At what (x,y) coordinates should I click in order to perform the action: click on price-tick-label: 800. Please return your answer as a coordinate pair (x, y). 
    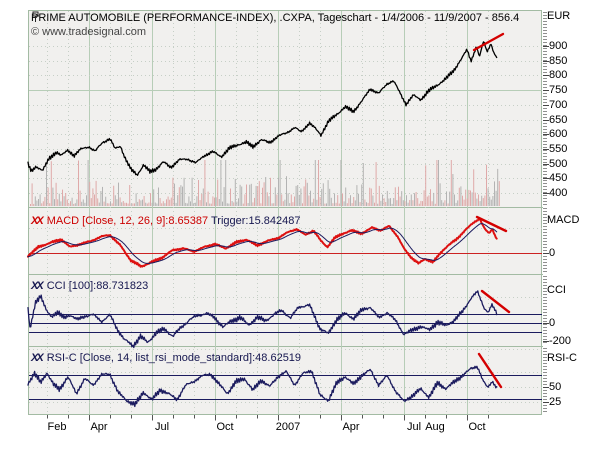
    Looking at the image, I should click on (558, 75).